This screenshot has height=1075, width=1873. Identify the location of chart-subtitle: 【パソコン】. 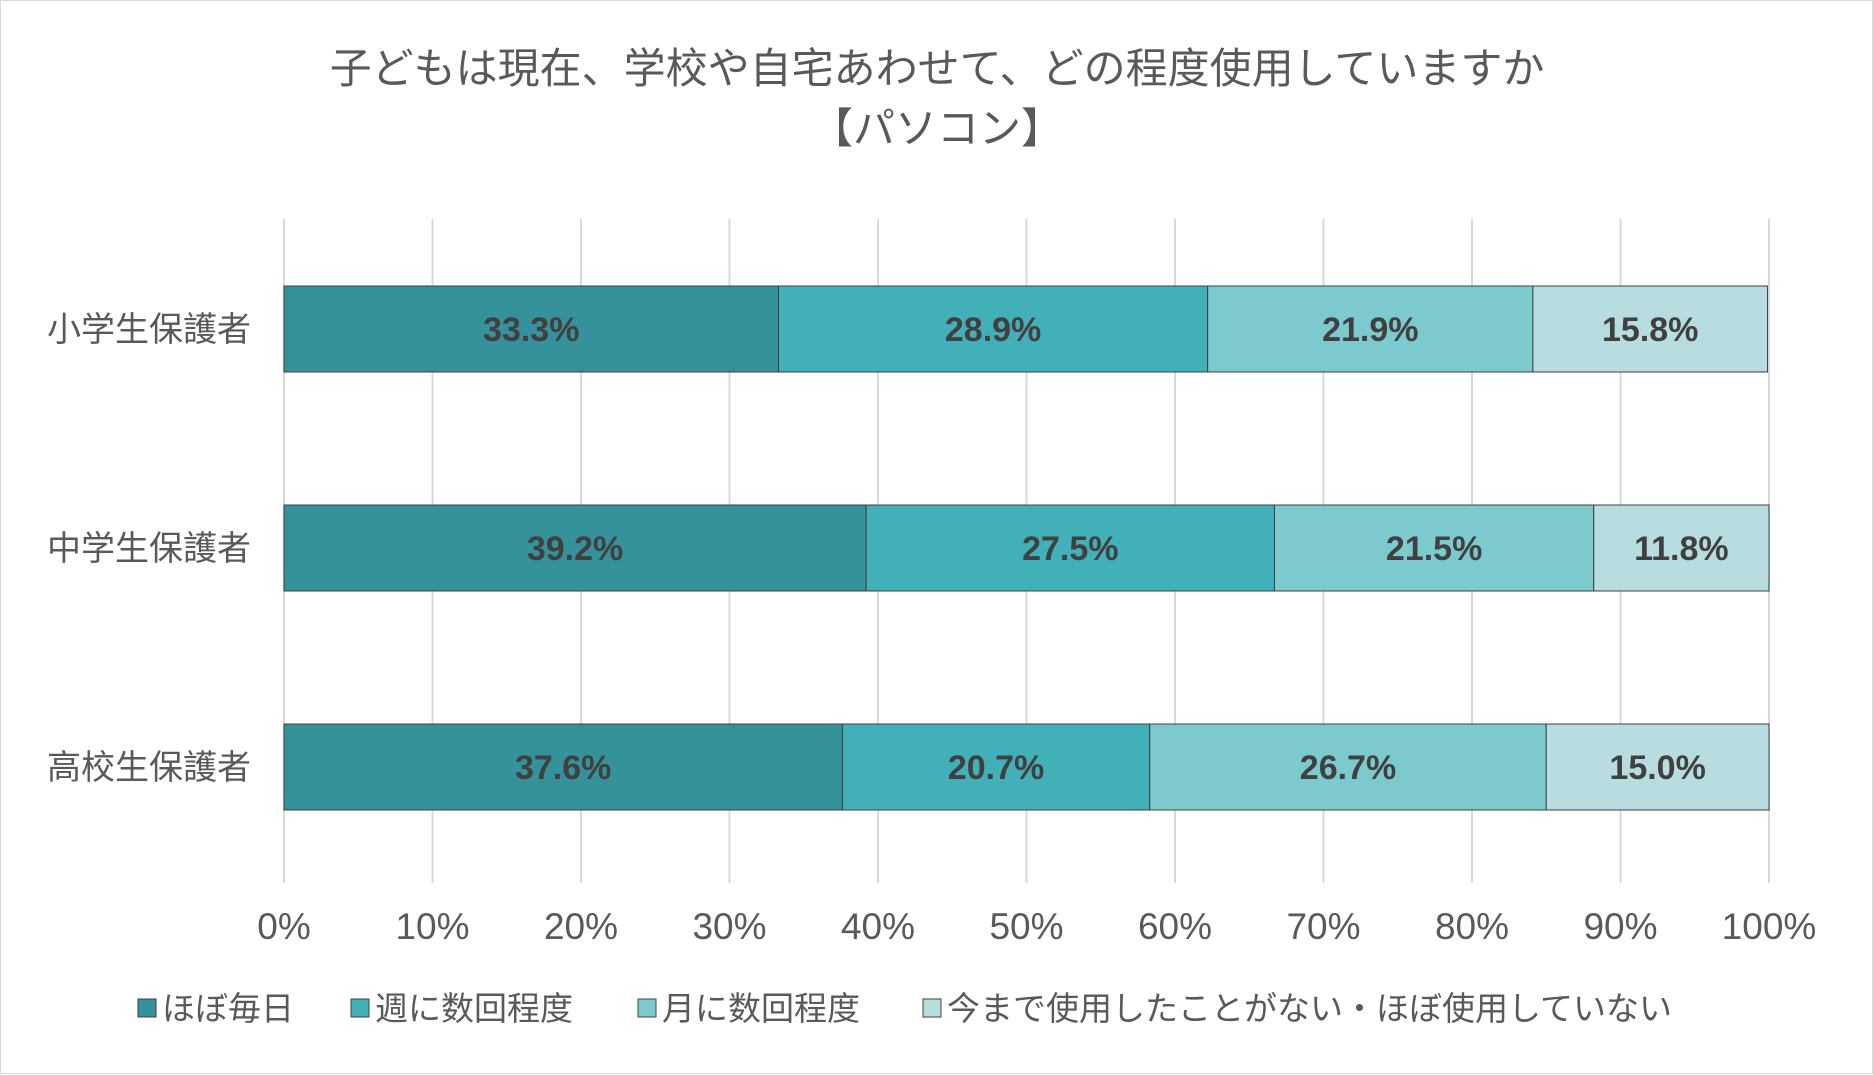
(937, 128).